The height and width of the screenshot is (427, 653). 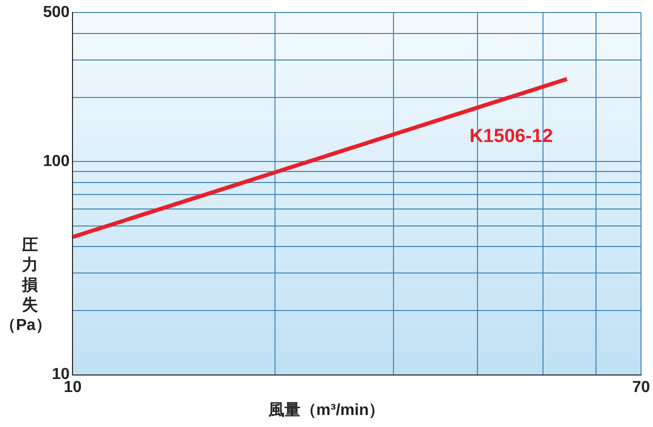 What do you see at coordinates (326, 411) in the screenshot?
I see `x-axis-title: 風量（m³/min）` at bounding box center [326, 411].